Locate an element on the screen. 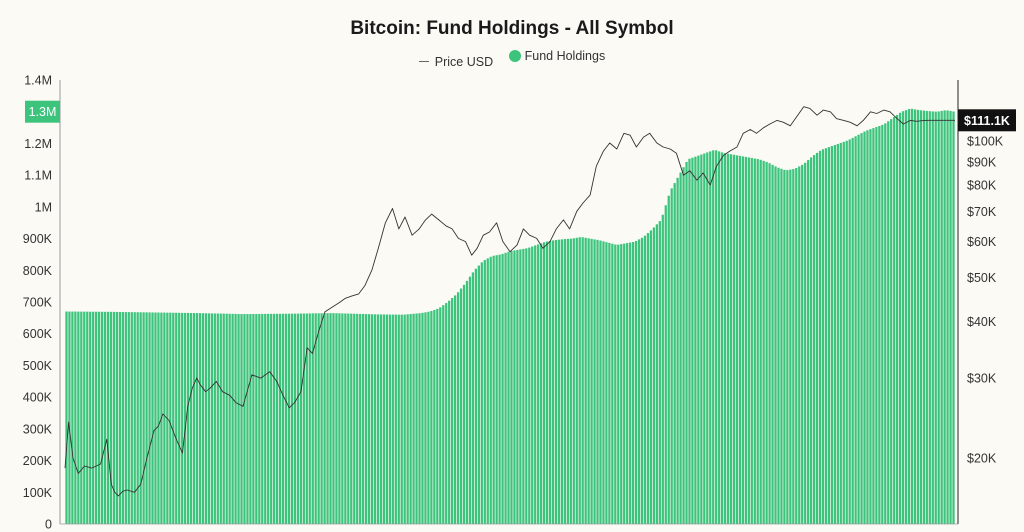 The image size is (1024, 532). legend-item-fund-holdings: Fund Holdings is located at coordinates (556, 56).